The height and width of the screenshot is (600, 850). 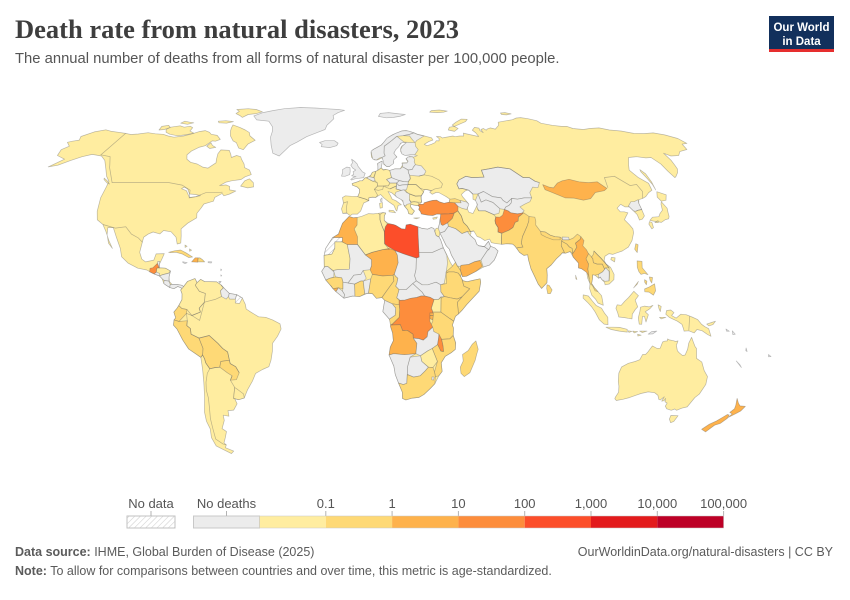 I want to click on svg-text: 1, so click(x=391, y=503).